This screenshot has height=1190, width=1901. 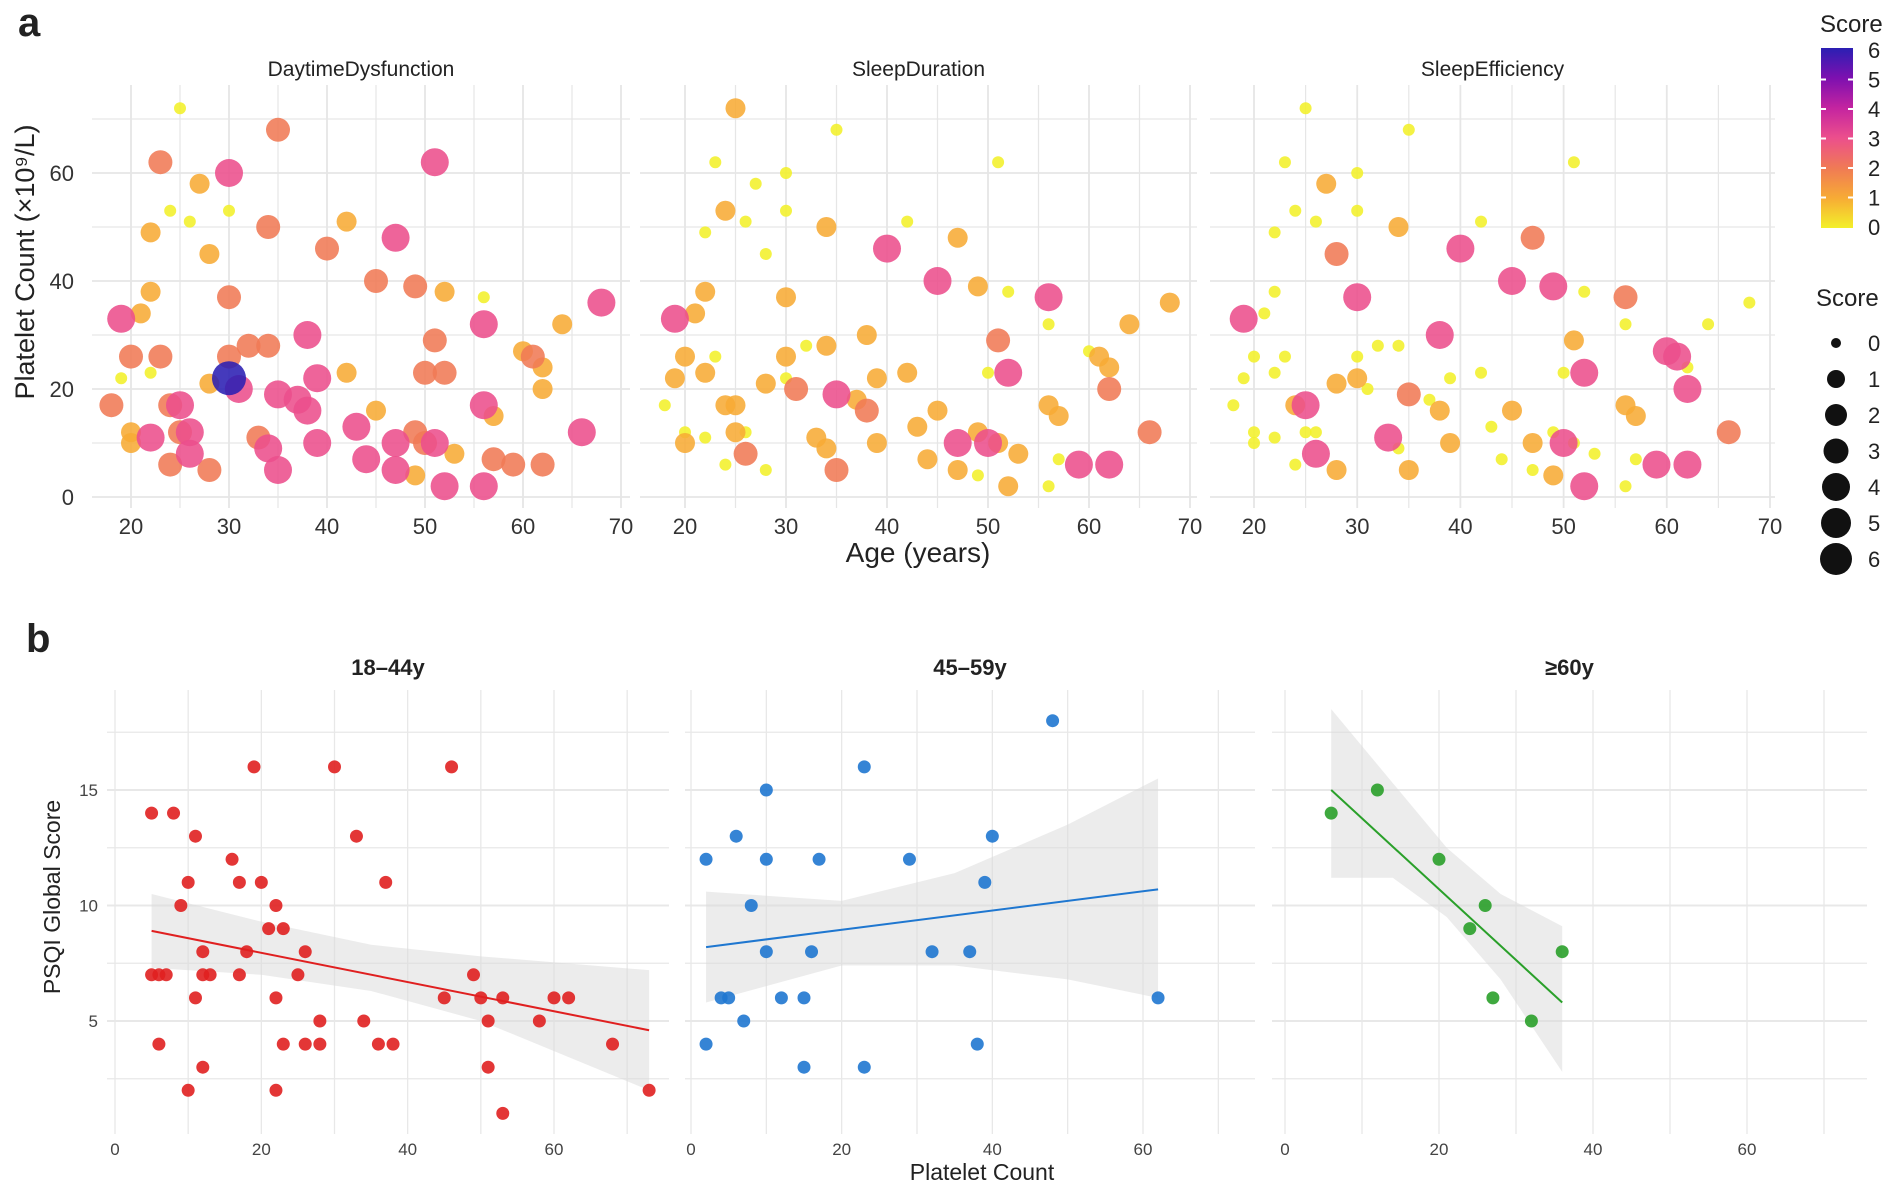 I want to click on size-legend-label: 6, so click(x=1874, y=559).